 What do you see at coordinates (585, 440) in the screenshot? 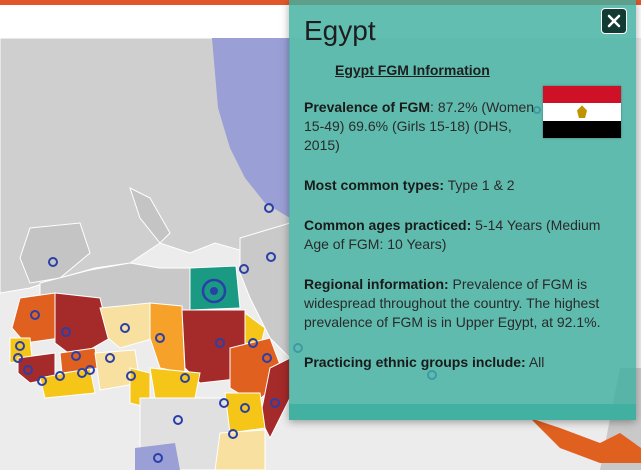
I see `indonesia-islands` at bounding box center [585, 440].